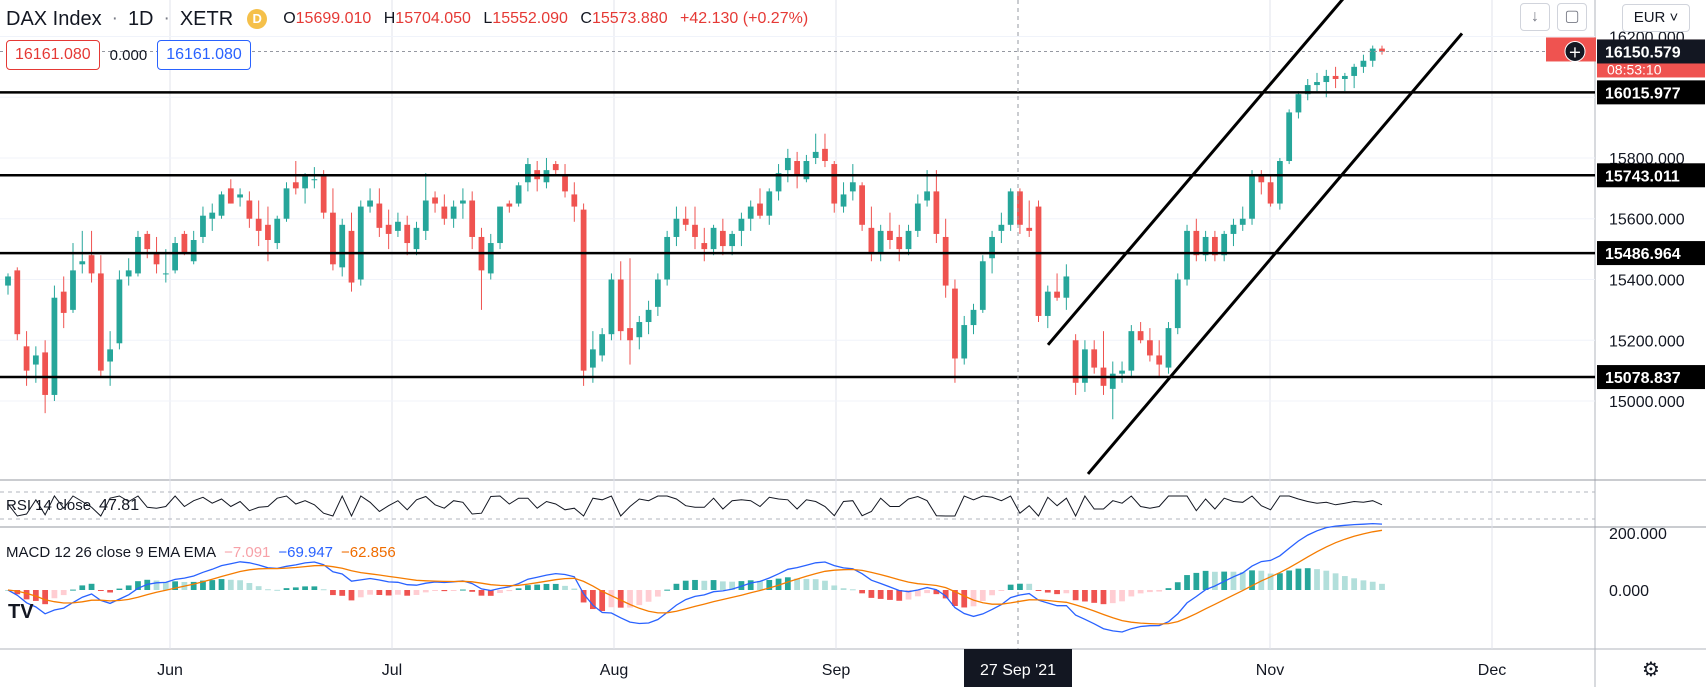  I want to click on quote-boxes: 16161.080 0.000 16161.080, so click(128, 55).